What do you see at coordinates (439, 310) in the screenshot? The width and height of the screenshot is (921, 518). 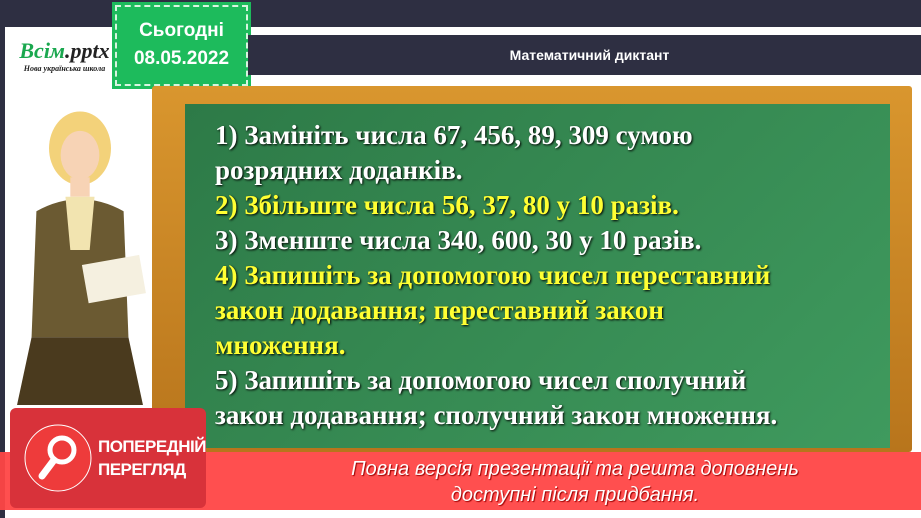 I see `board-line: закон додавання; переставний закон` at bounding box center [439, 310].